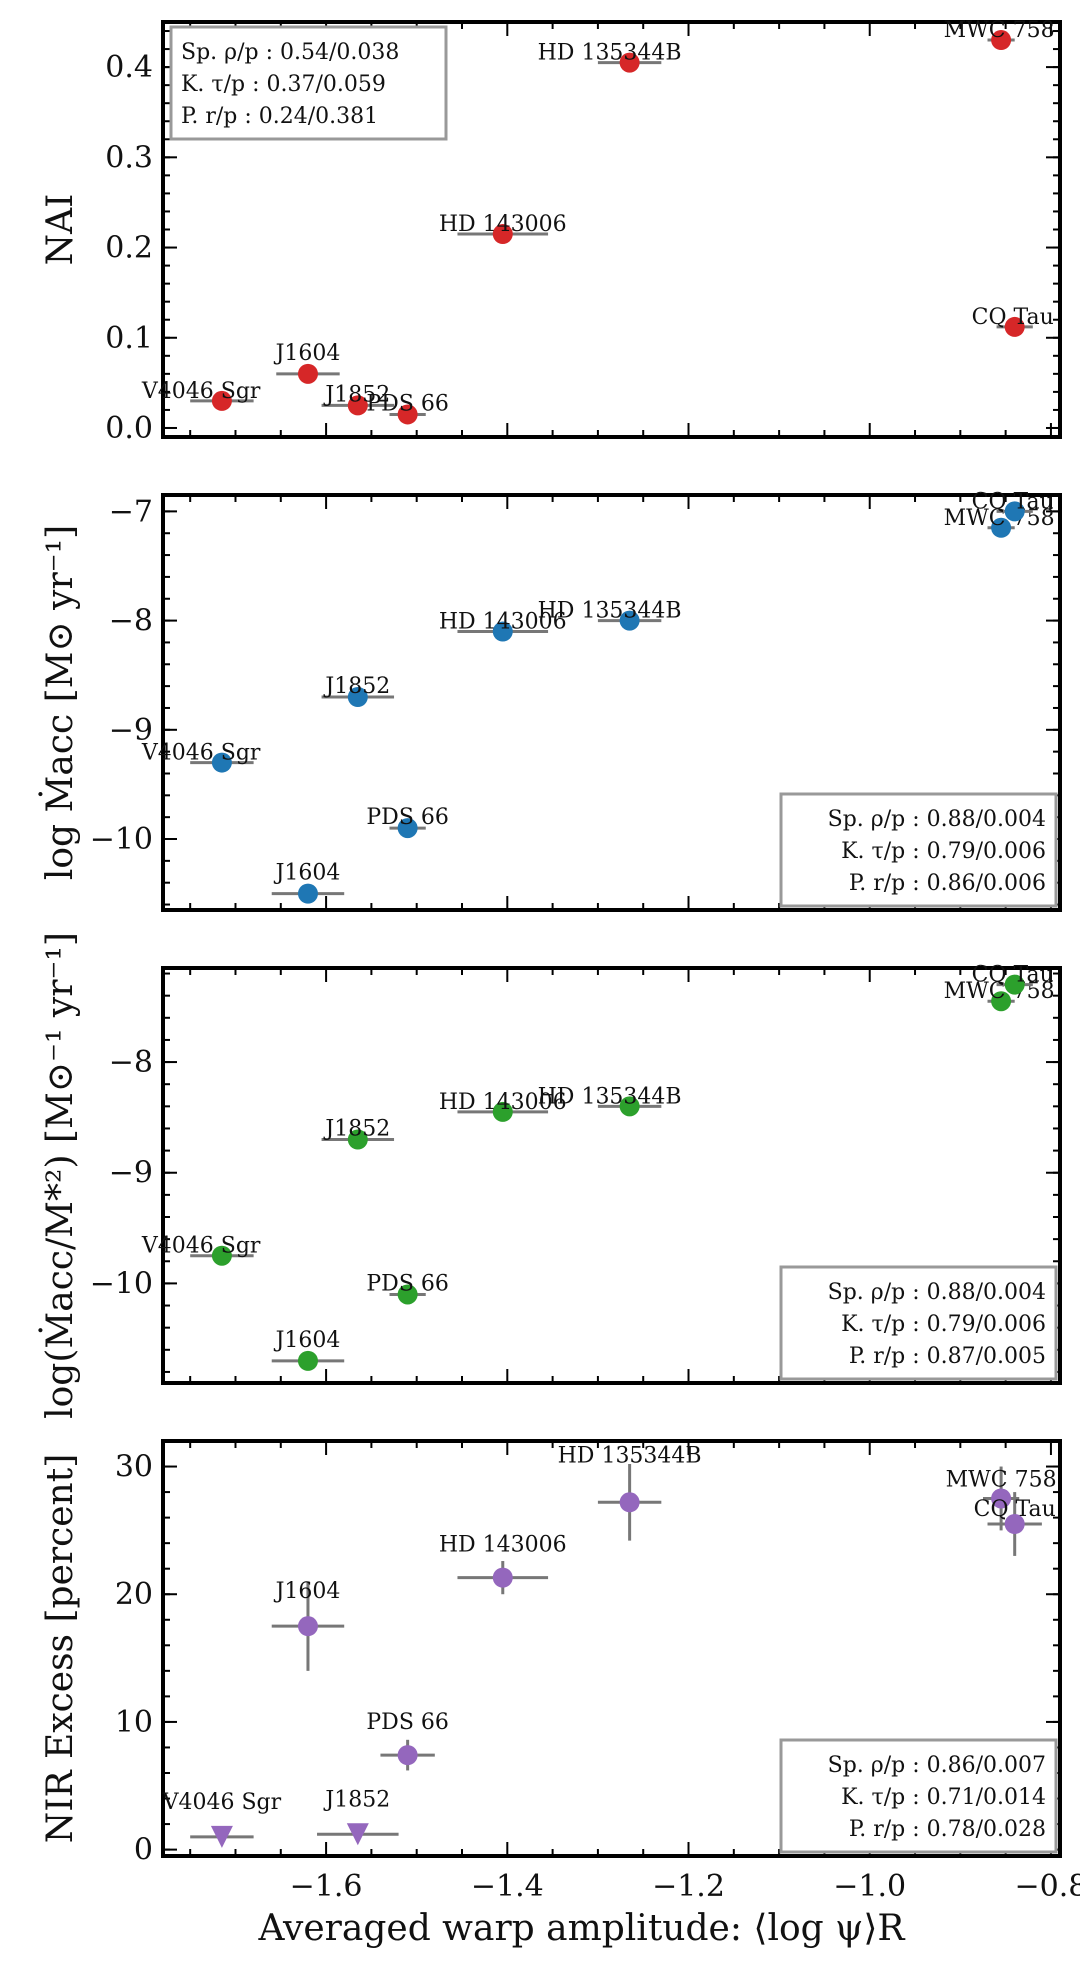  I want to click on y-tick-label: 0.0, so click(129, 428).